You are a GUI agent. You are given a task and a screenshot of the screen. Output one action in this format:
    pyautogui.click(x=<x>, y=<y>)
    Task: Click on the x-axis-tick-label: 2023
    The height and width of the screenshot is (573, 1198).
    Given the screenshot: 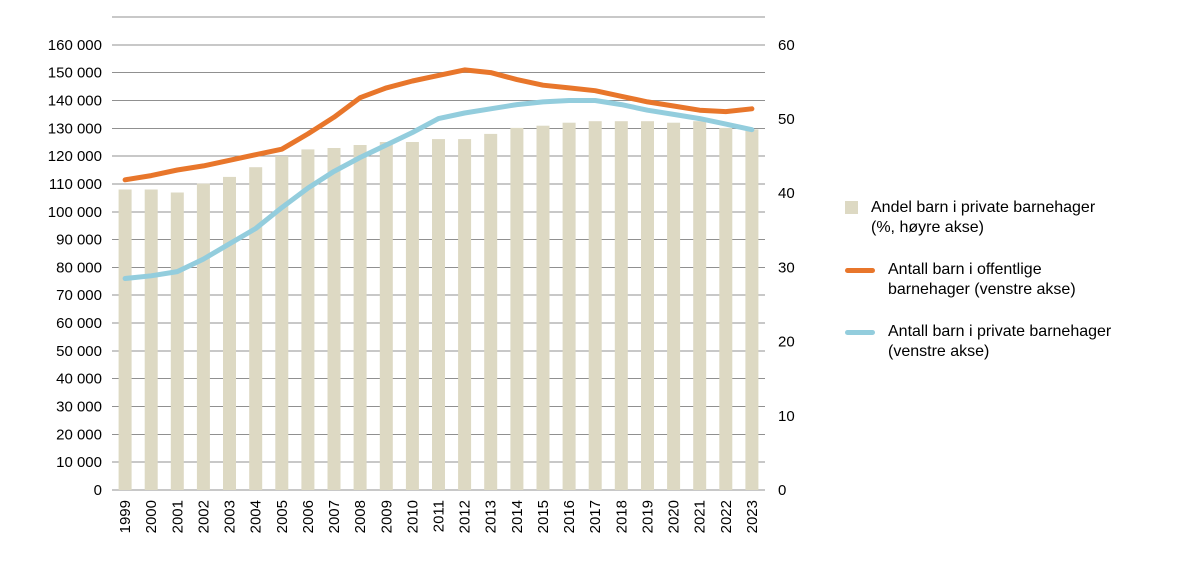 What is the action you would take?
    pyautogui.click(x=752, y=516)
    